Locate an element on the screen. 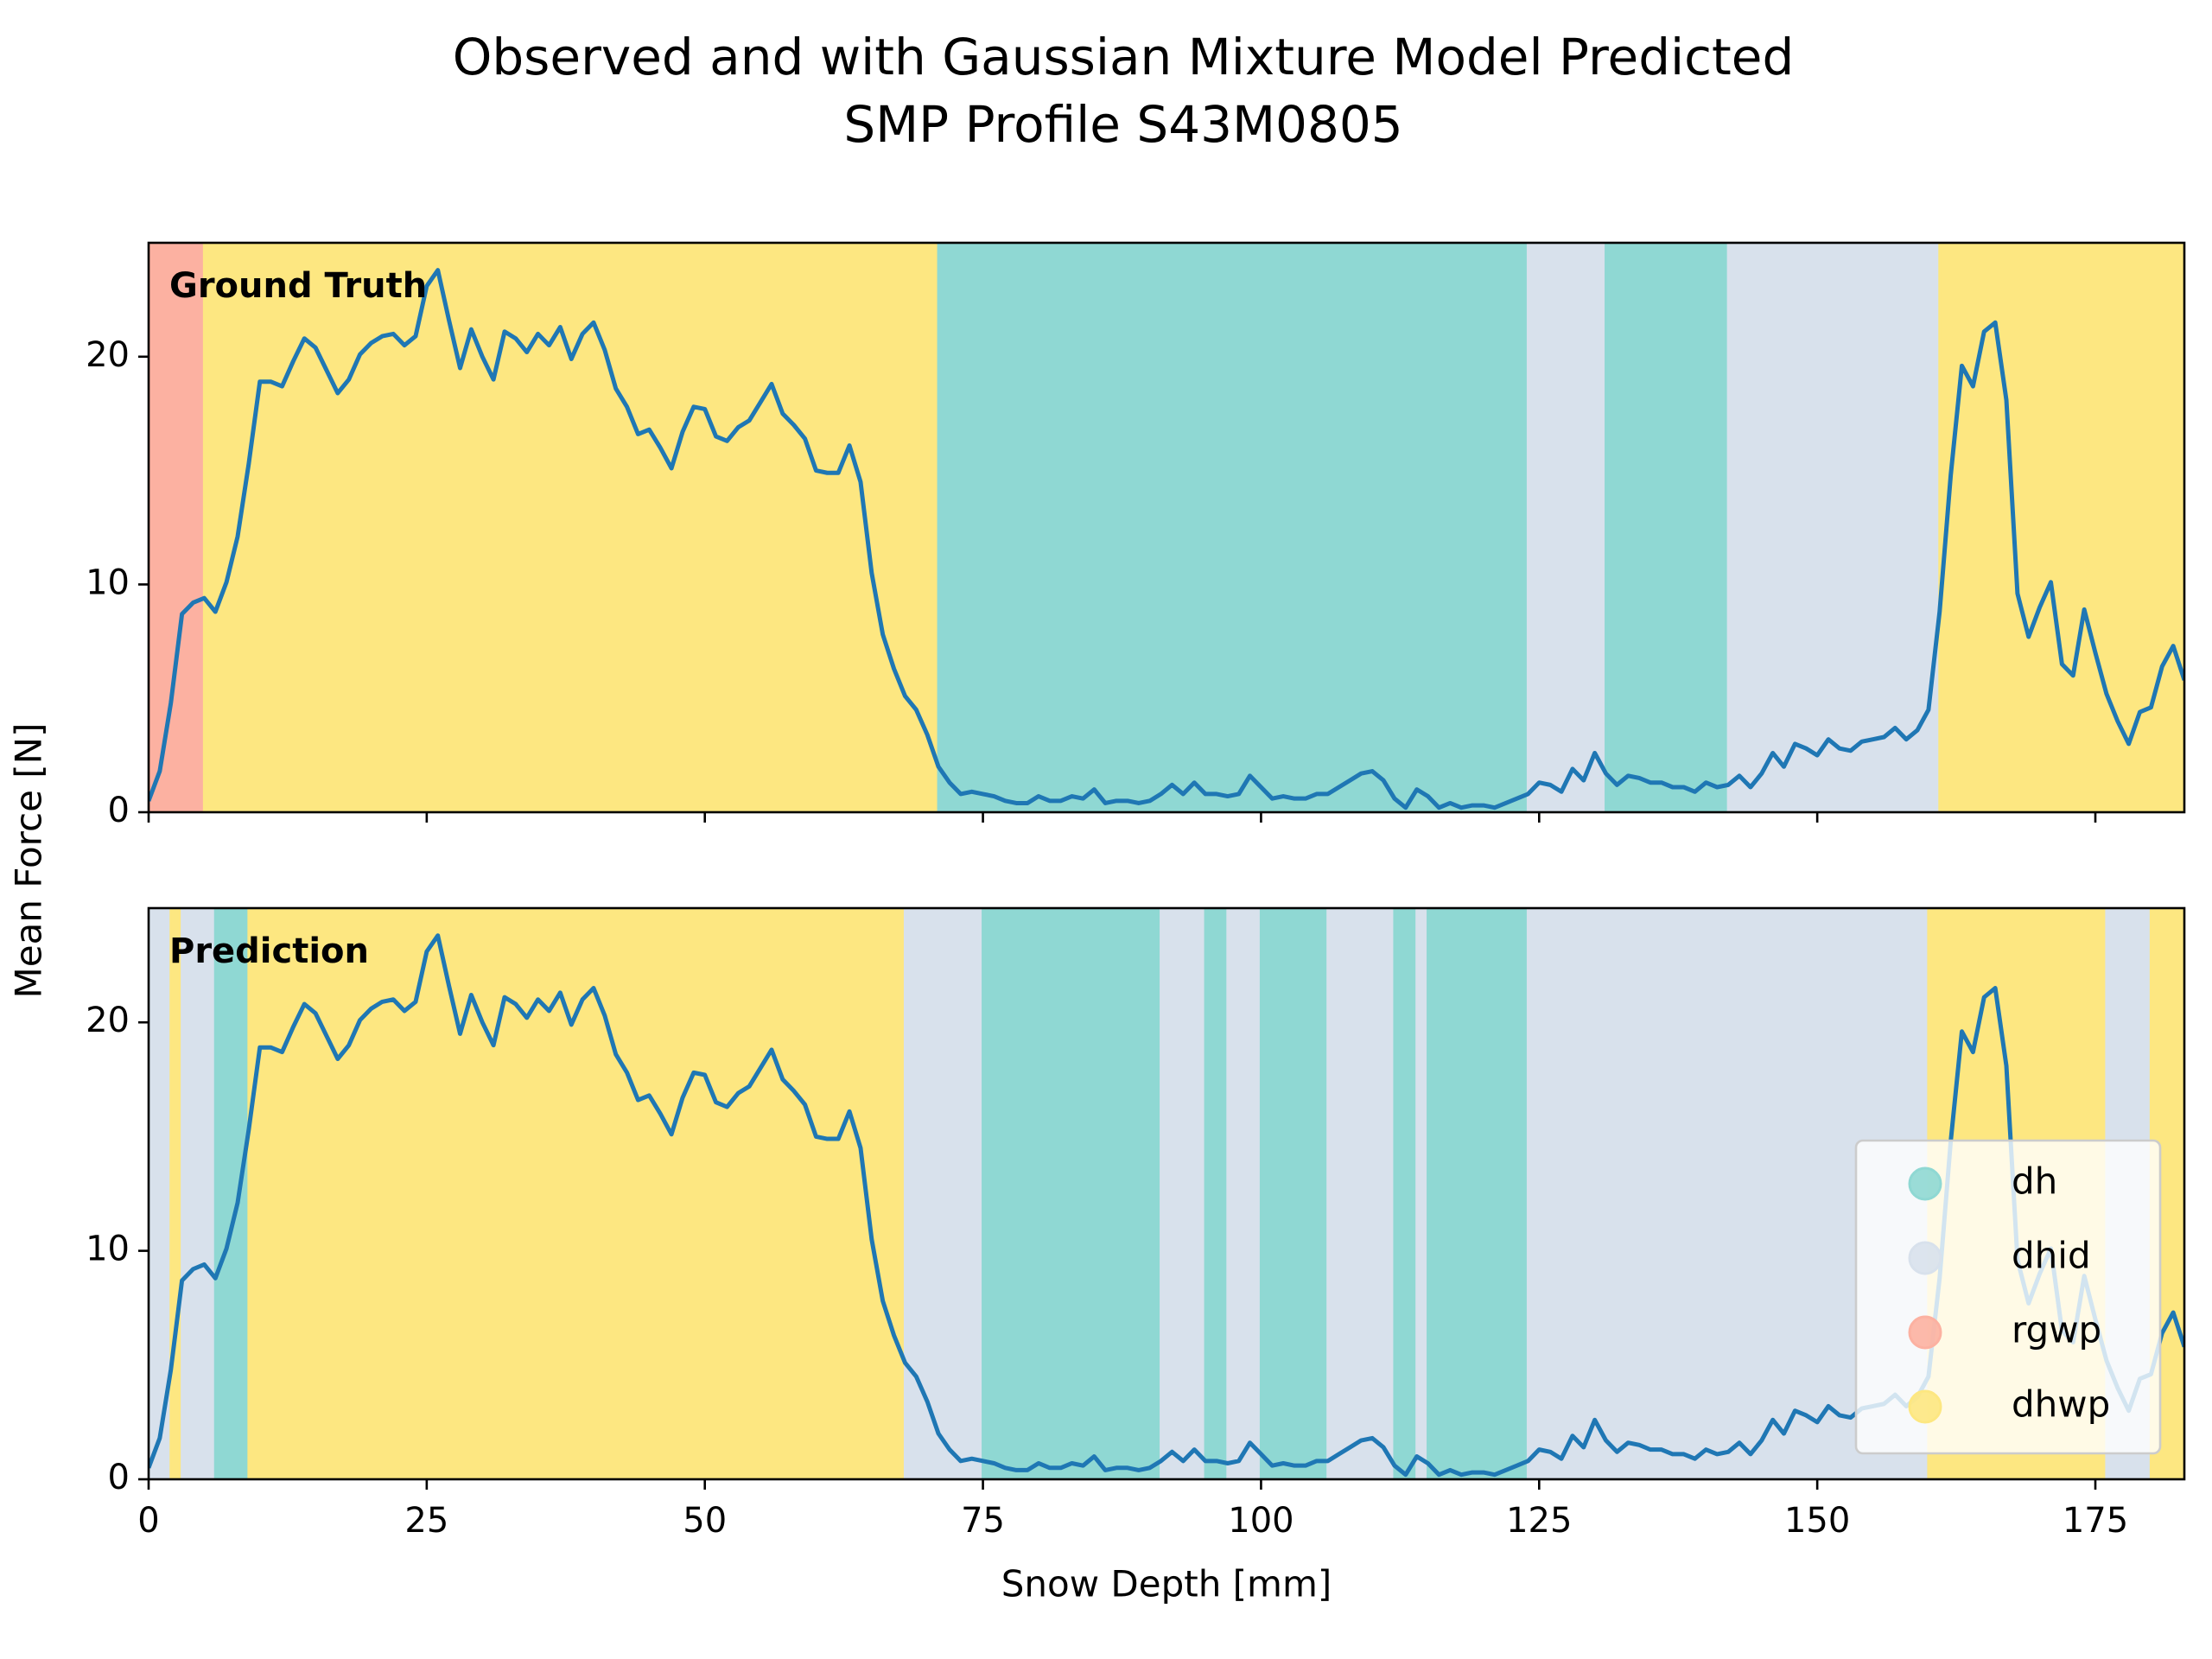 This screenshot has width=2212, height=1659. x-tick-label: 175 is located at coordinates (2095, 1521).